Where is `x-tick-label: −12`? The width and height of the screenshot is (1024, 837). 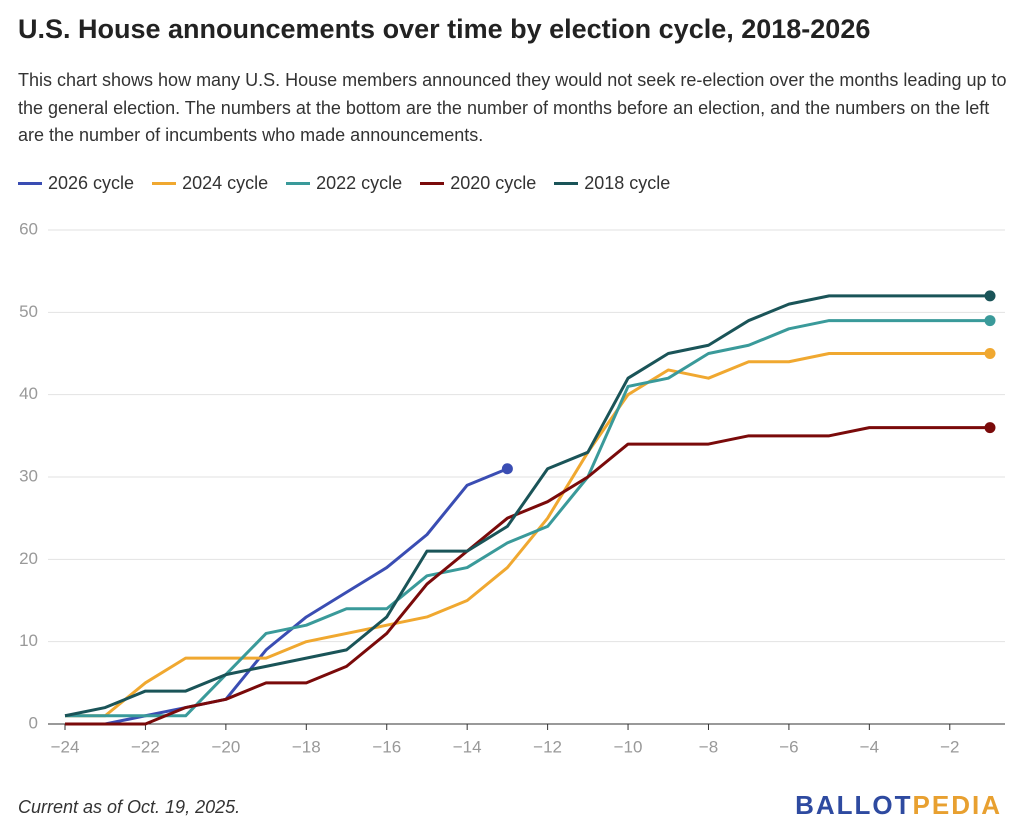 x-tick-label: −12 is located at coordinates (547, 746).